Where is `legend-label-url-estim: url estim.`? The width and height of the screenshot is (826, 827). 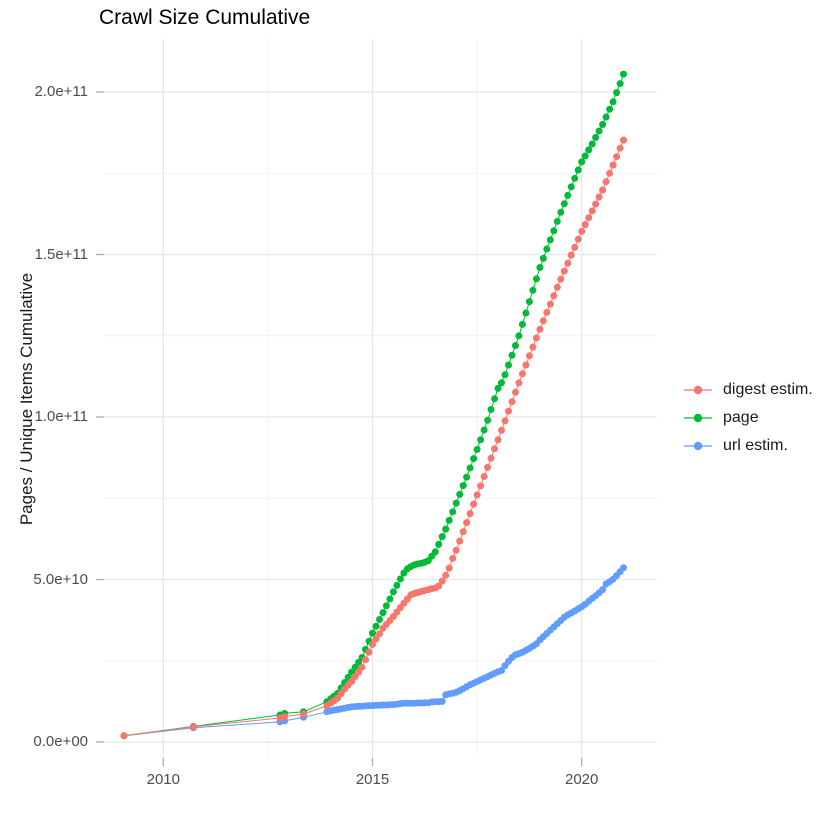
legend-label-url-estim: url estim. is located at coordinates (755, 445).